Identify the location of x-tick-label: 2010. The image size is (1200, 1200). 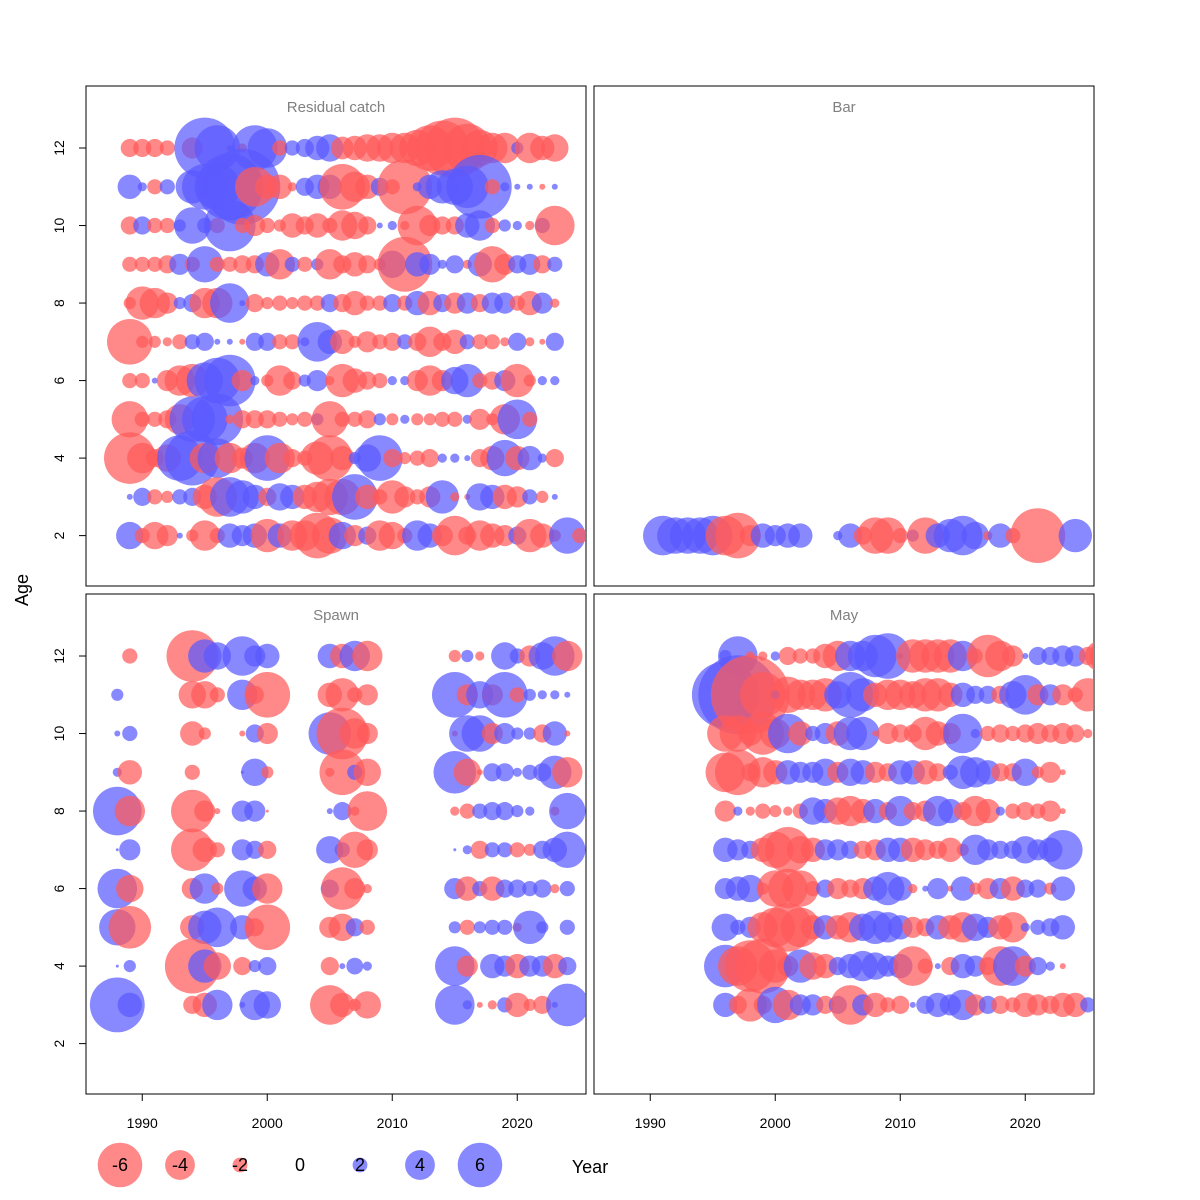
(900, 1123).